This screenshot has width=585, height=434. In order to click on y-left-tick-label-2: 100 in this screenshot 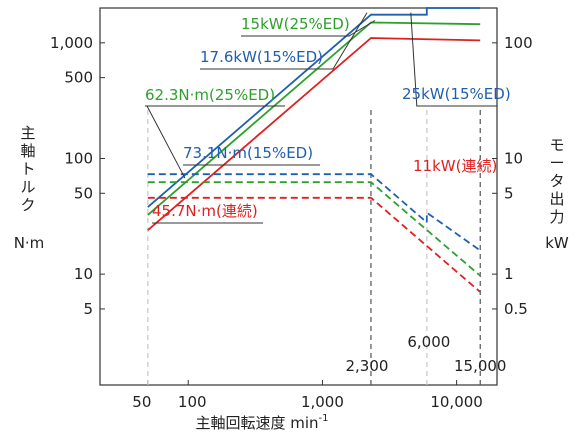, I will do `click(78, 158)`.